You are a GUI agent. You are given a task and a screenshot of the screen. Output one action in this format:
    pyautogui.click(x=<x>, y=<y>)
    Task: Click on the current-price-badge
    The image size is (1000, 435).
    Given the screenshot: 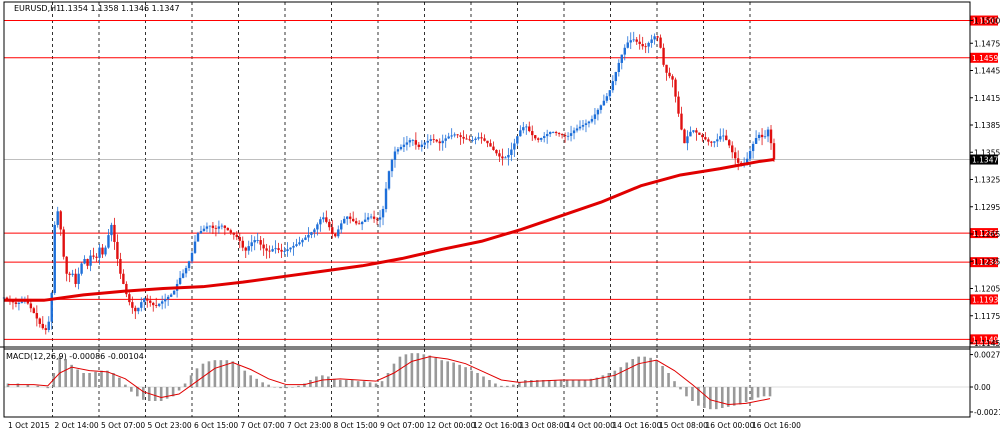 What is the action you would take?
    pyautogui.click(x=984, y=159)
    